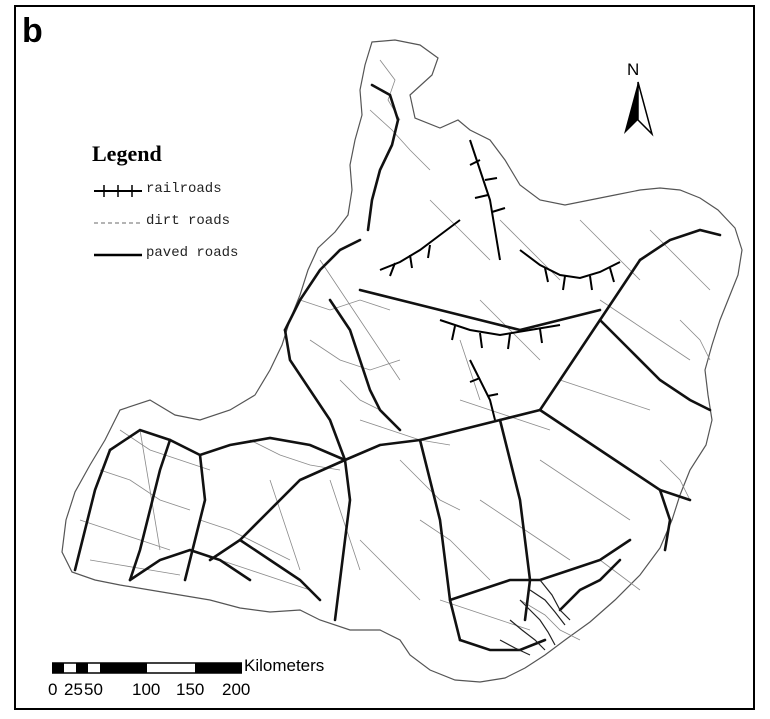  What do you see at coordinates (184, 189) in the screenshot?
I see `legend-label-railroads: railroads` at bounding box center [184, 189].